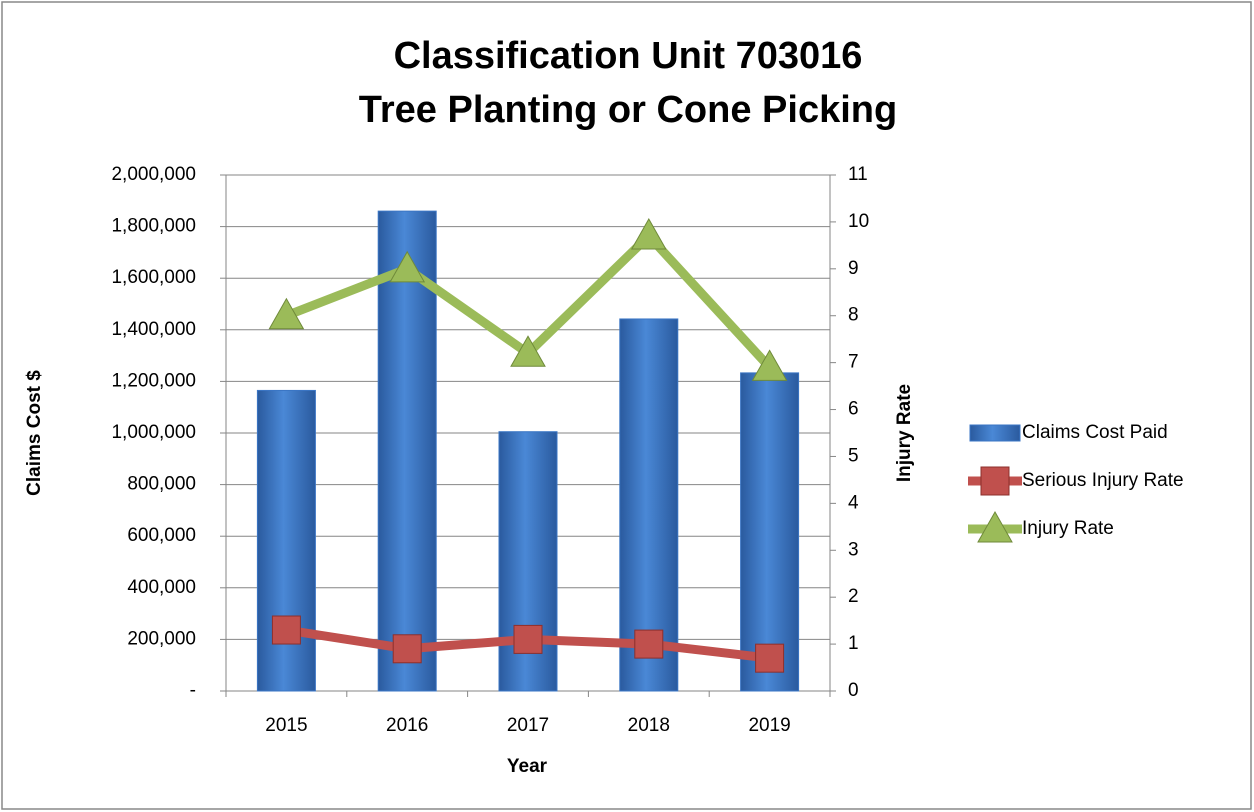  Describe the element at coordinates (153, 432) in the screenshot. I see `y-tick-label: 1,000,000` at that location.